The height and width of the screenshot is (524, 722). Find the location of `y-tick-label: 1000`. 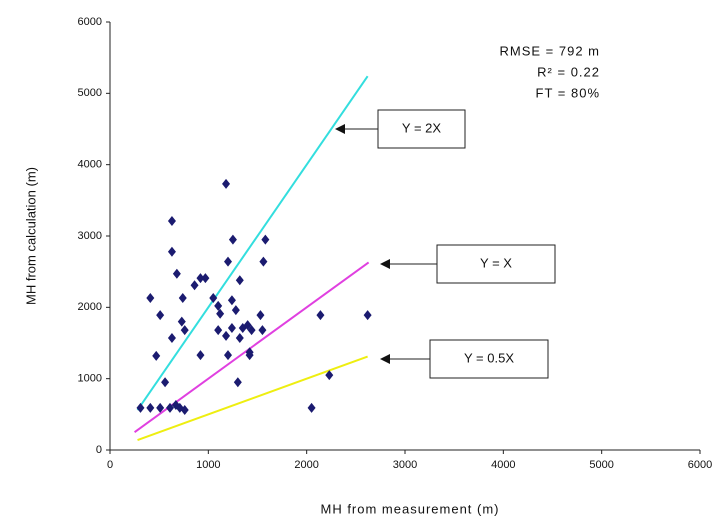

y-tick-label: 1000 is located at coordinates (90, 379).